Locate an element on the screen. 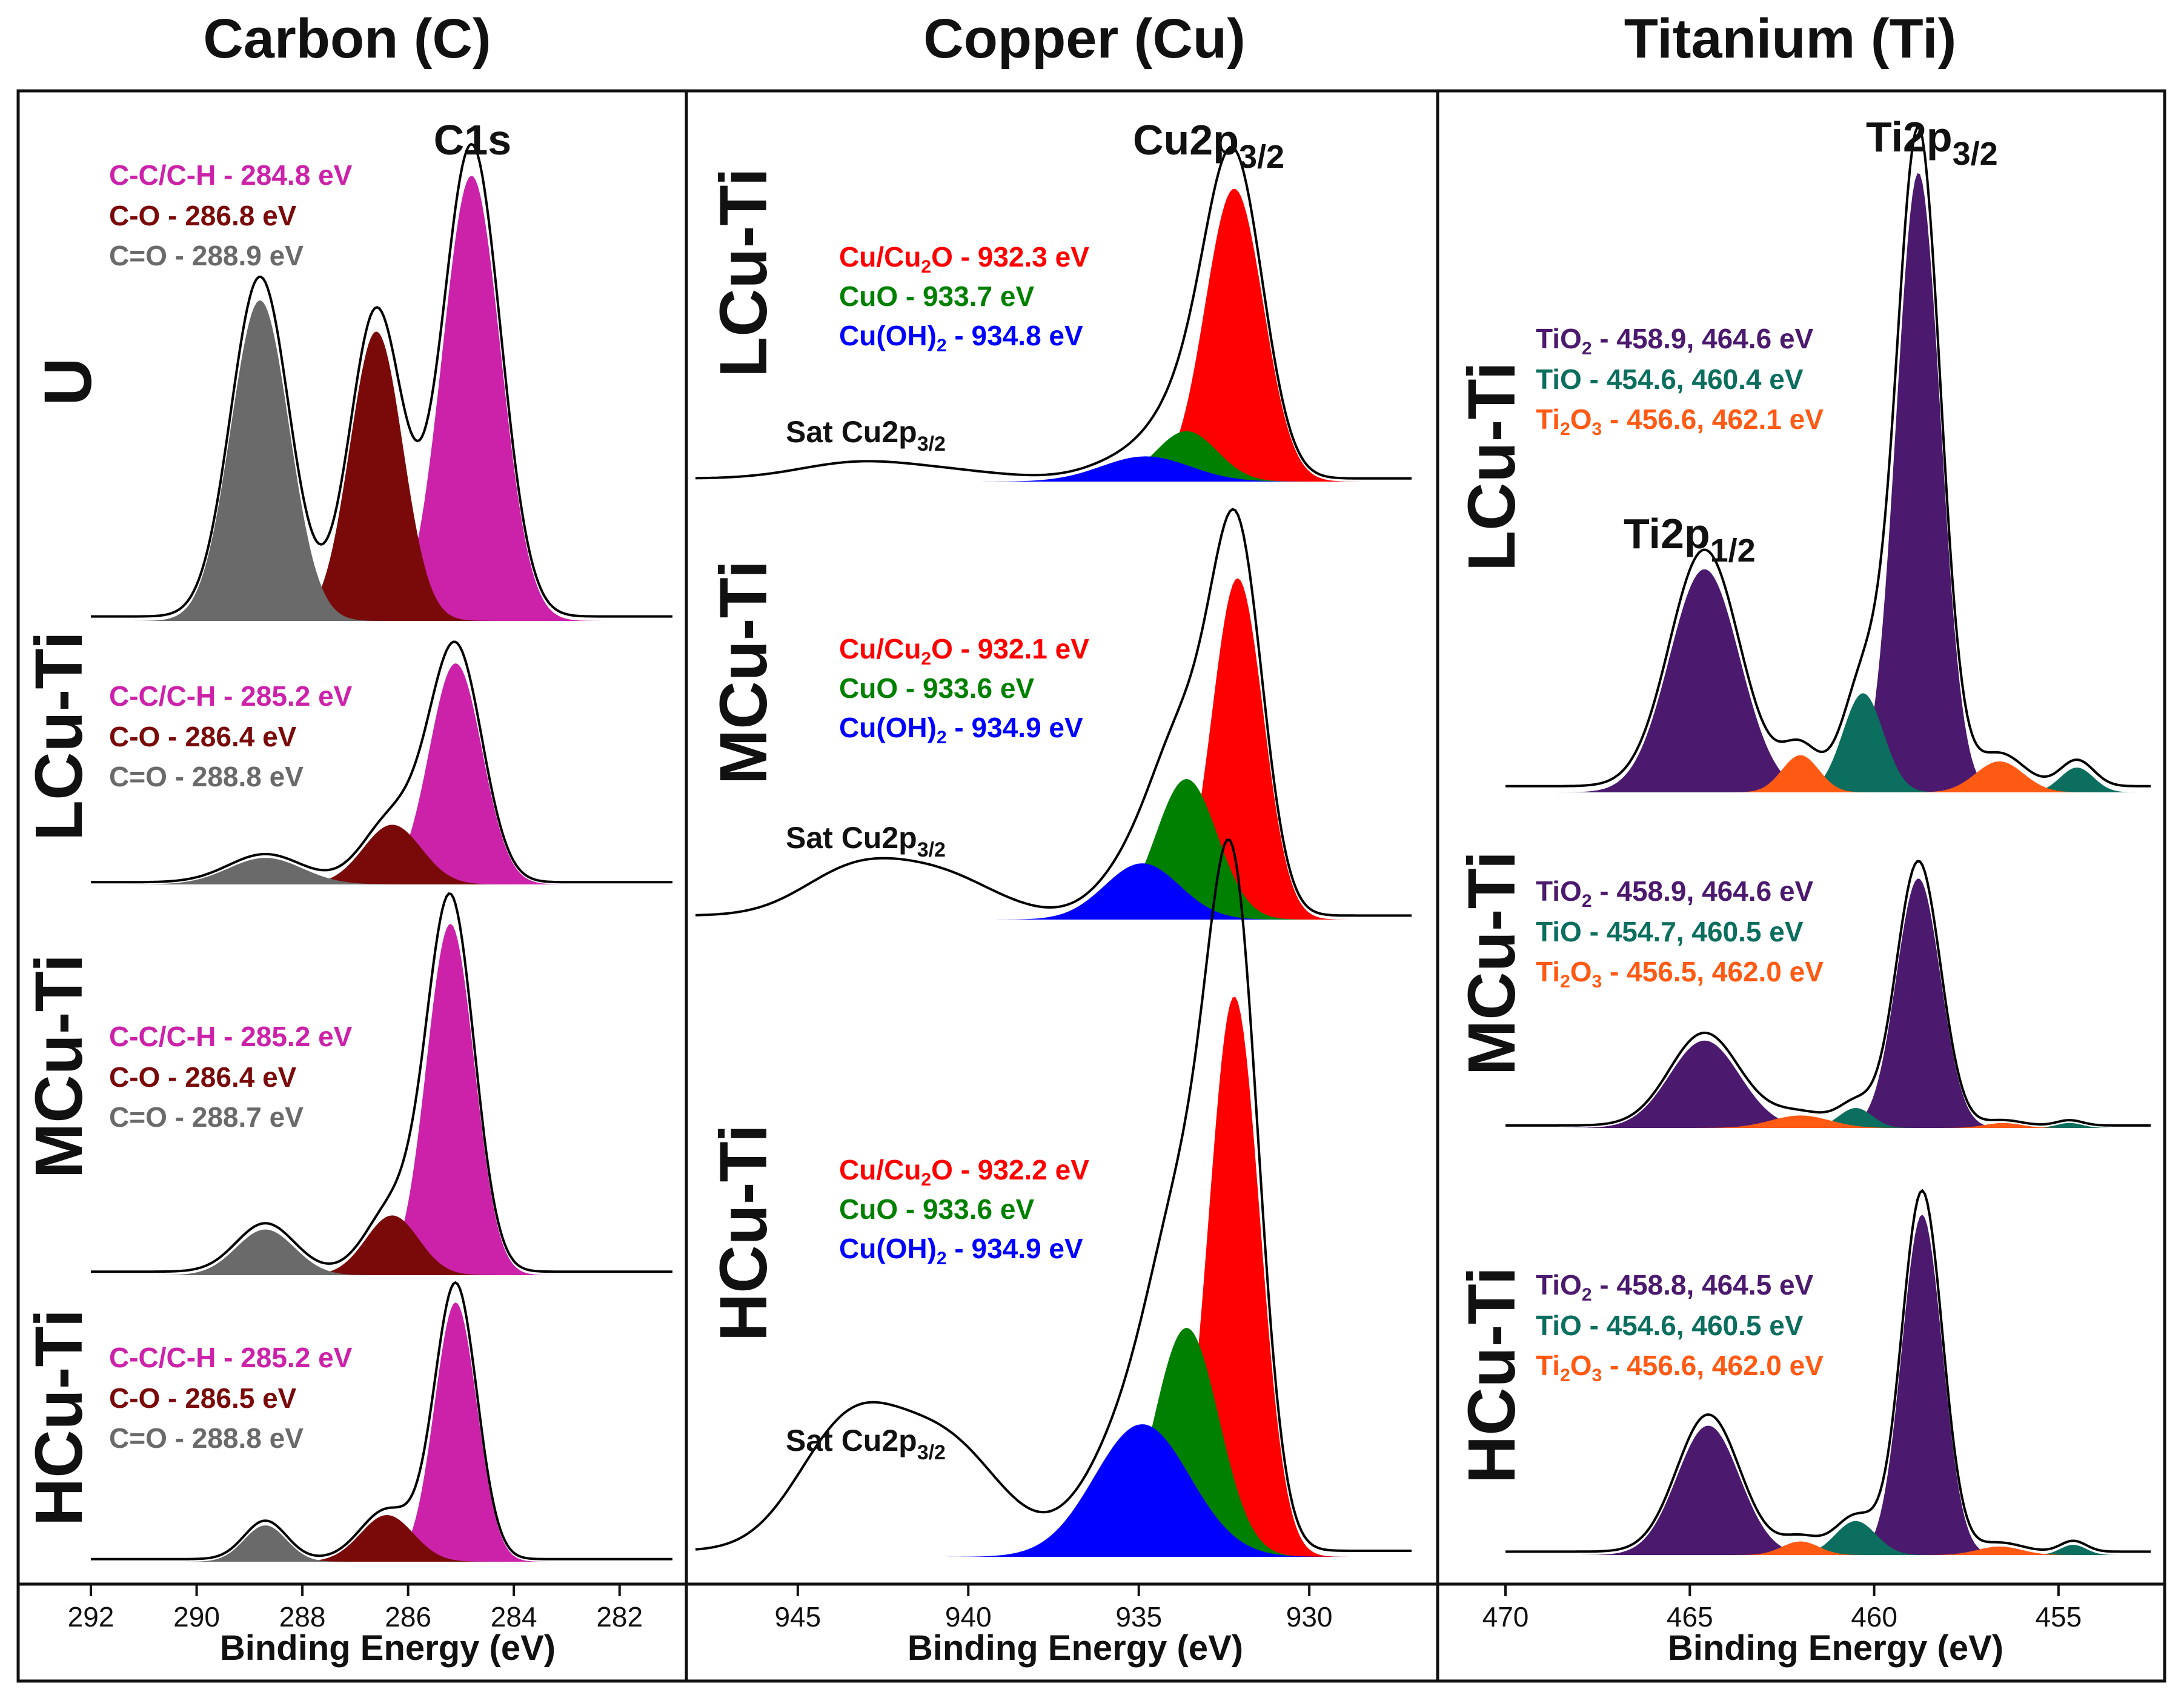  copper-tick-label-940: 940 is located at coordinates (968, 1617).